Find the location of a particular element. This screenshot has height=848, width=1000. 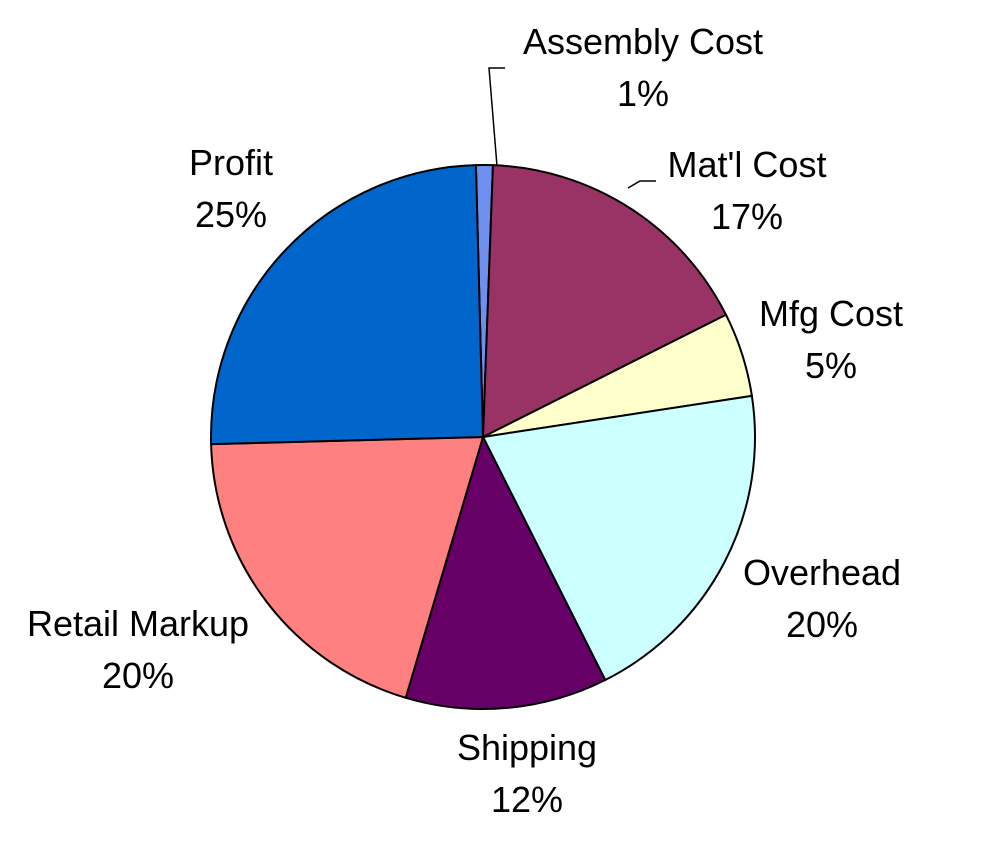

pie-slice-profit is located at coordinates (347, 305).